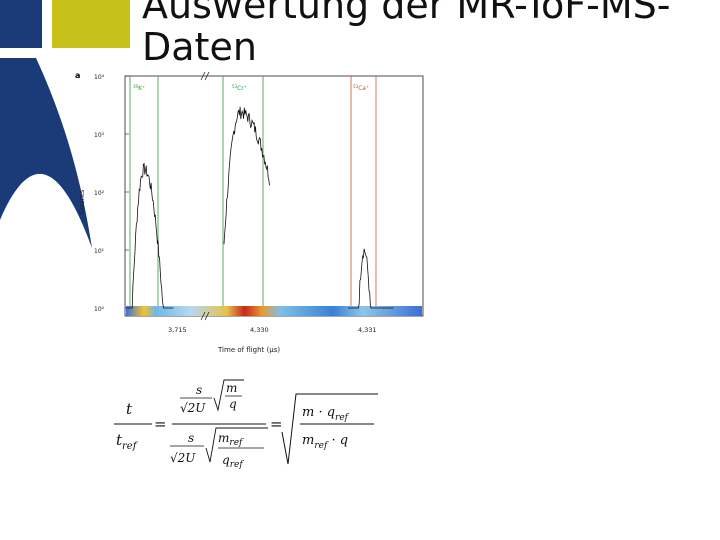 The height and width of the screenshot is (540, 720). What do you see at coordinates (226, 460) in the screenshot?
I see `formula-q-ref-base: q` at bounding box center [226, 460].